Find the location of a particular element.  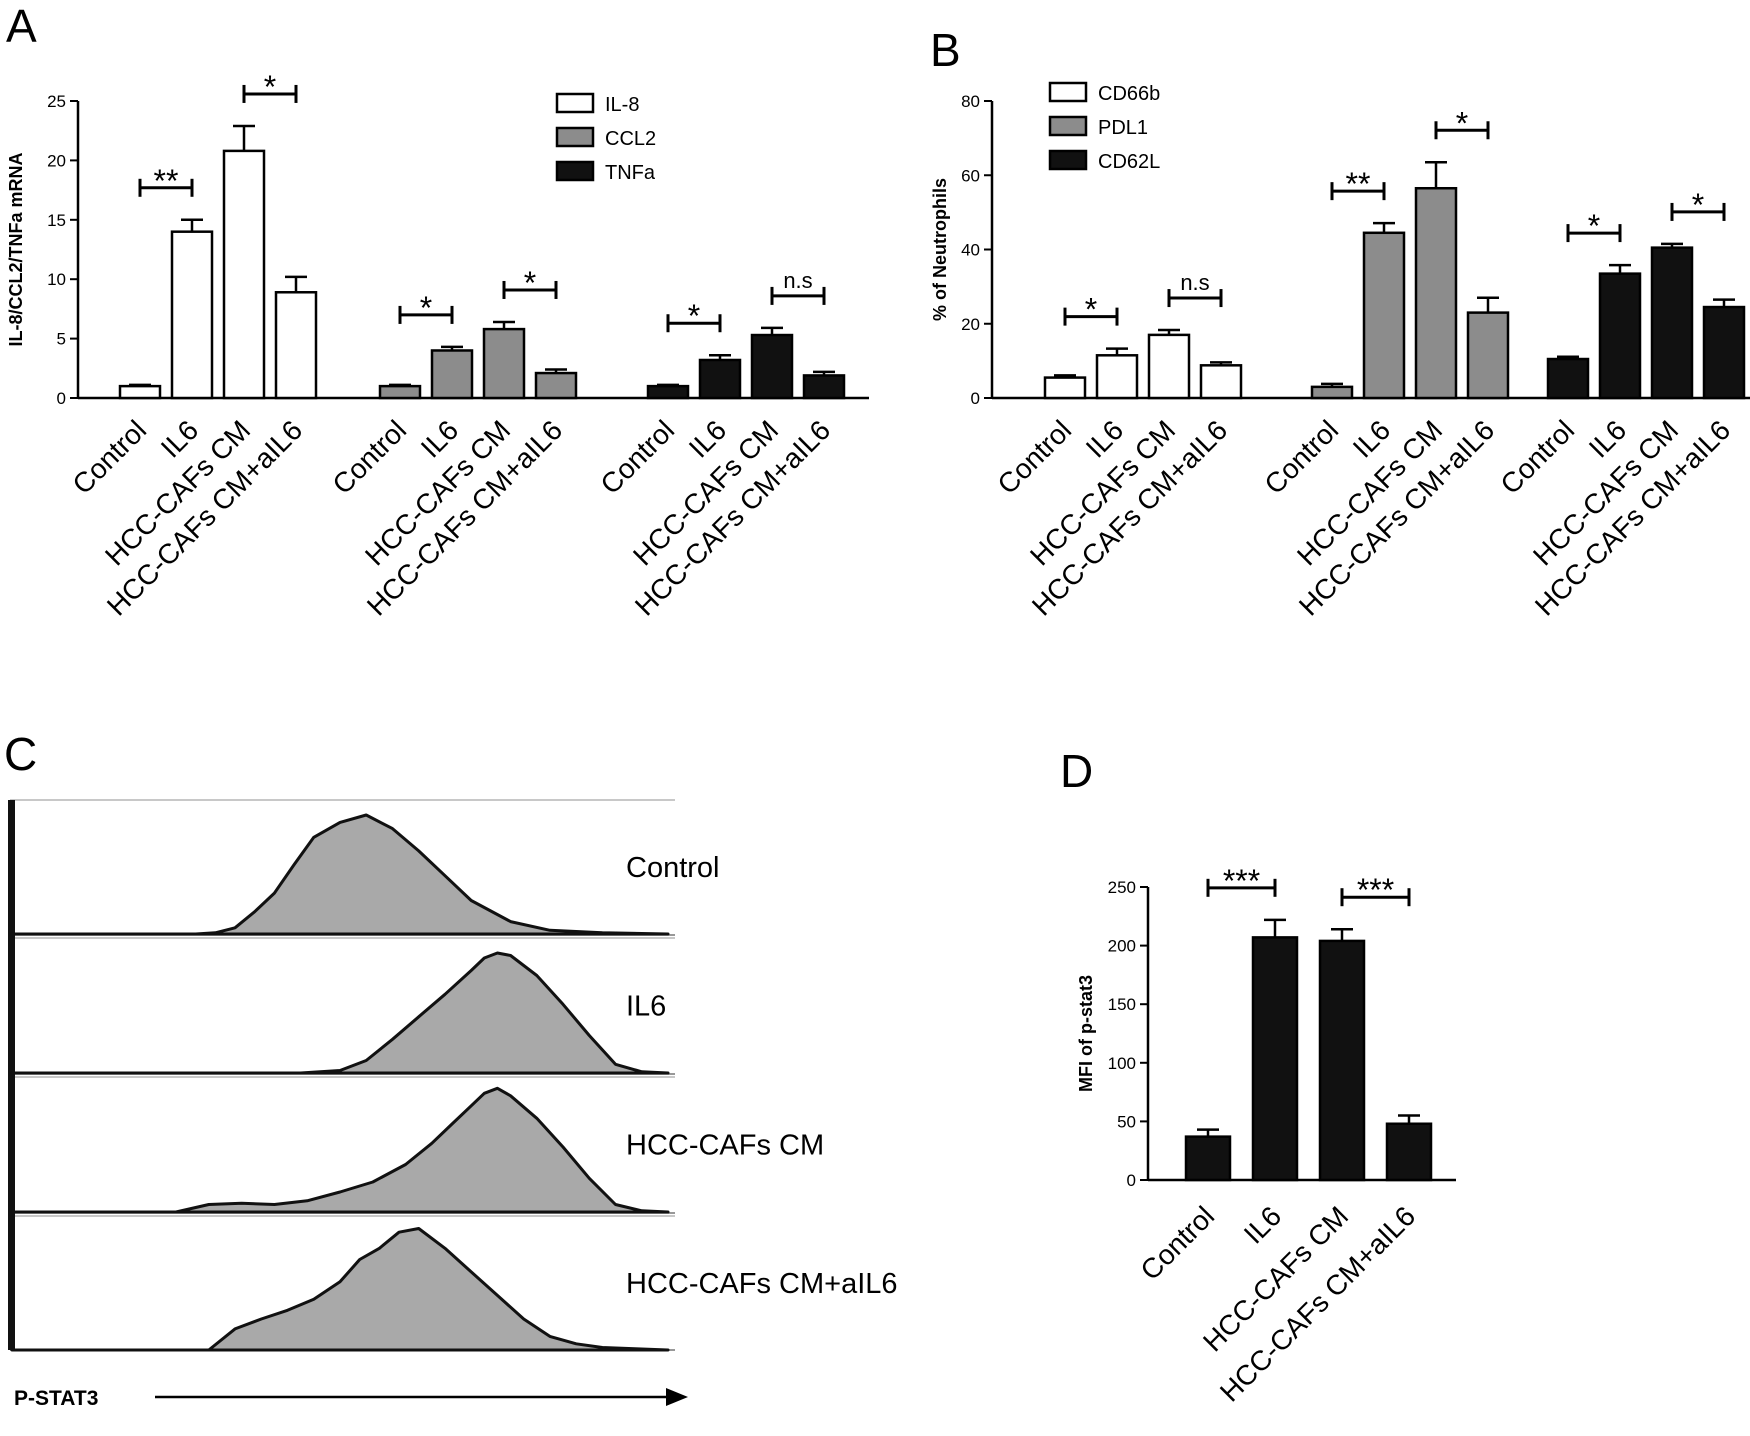

y-tick-label: 40 is located at coordinates (970, 250).